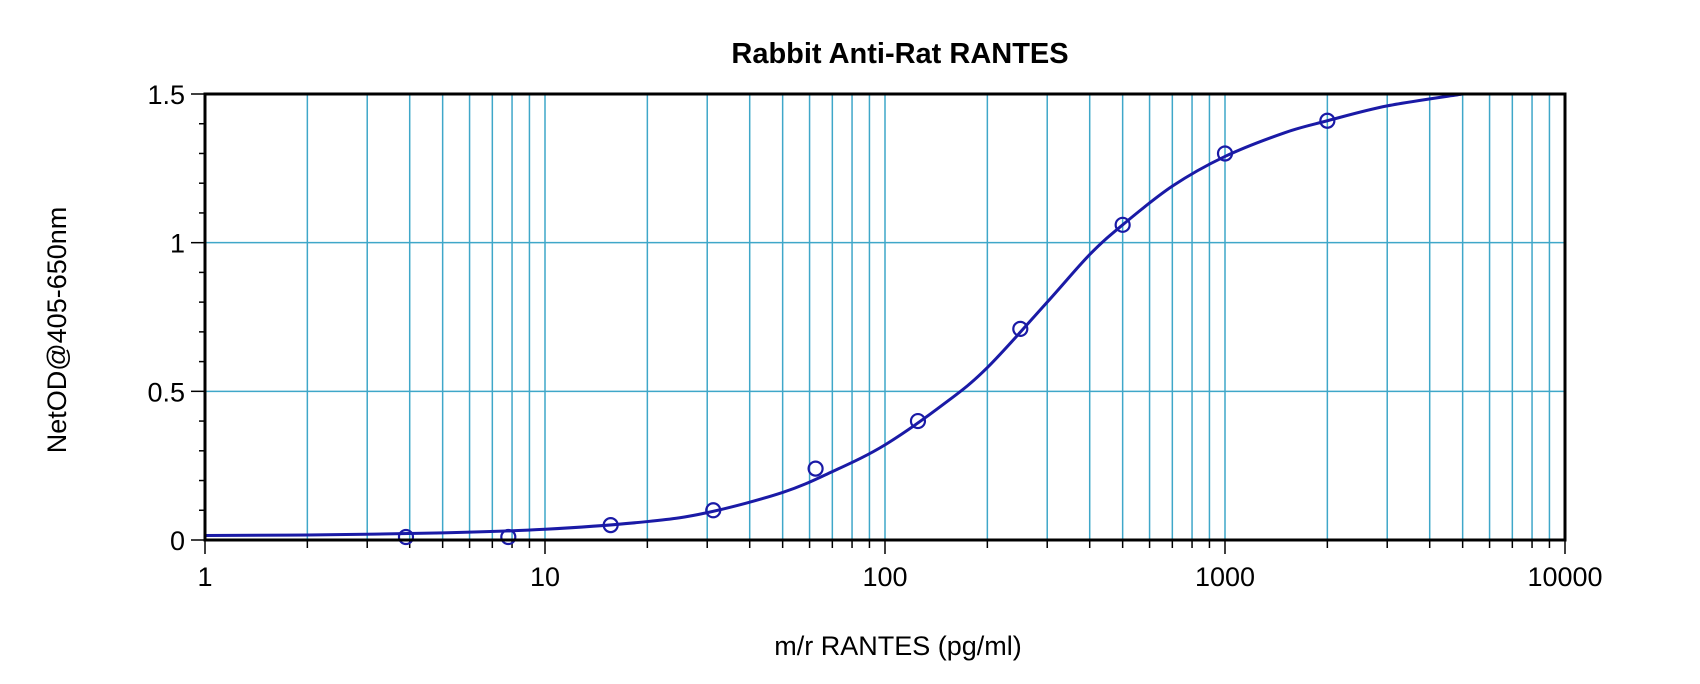  I want to click on x-tick-label: 1, so click(204, 577).